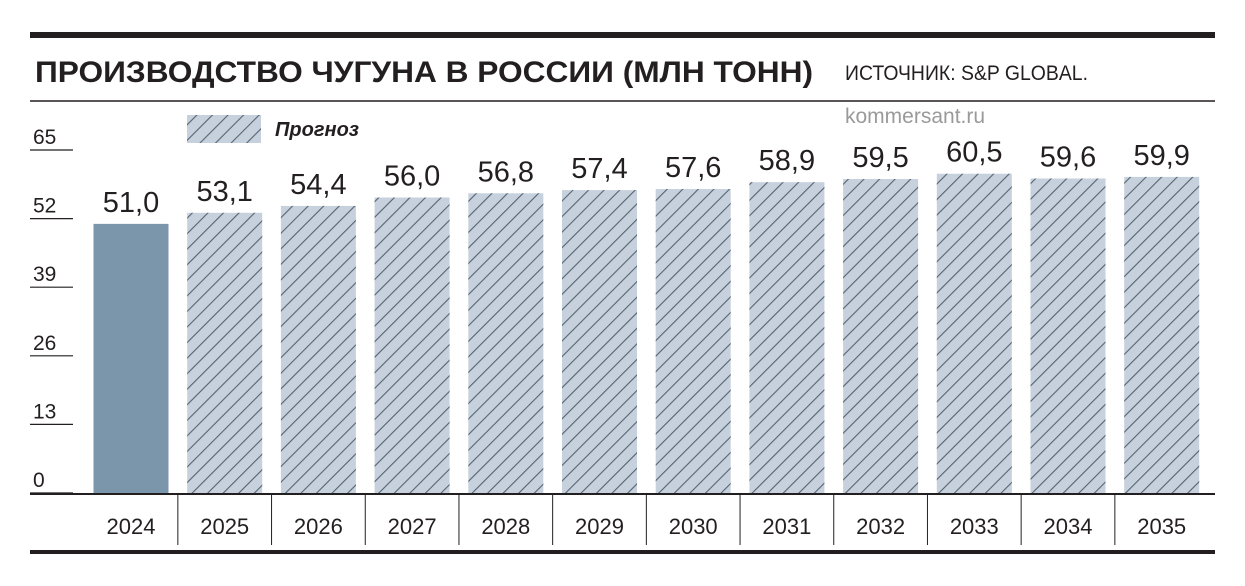 This screenshot has height=586, width=1245. What do you see at coordinates (599, 526) in the screenshot?
I see `x-tick-label: 2029` at bounding box center [599, 526].